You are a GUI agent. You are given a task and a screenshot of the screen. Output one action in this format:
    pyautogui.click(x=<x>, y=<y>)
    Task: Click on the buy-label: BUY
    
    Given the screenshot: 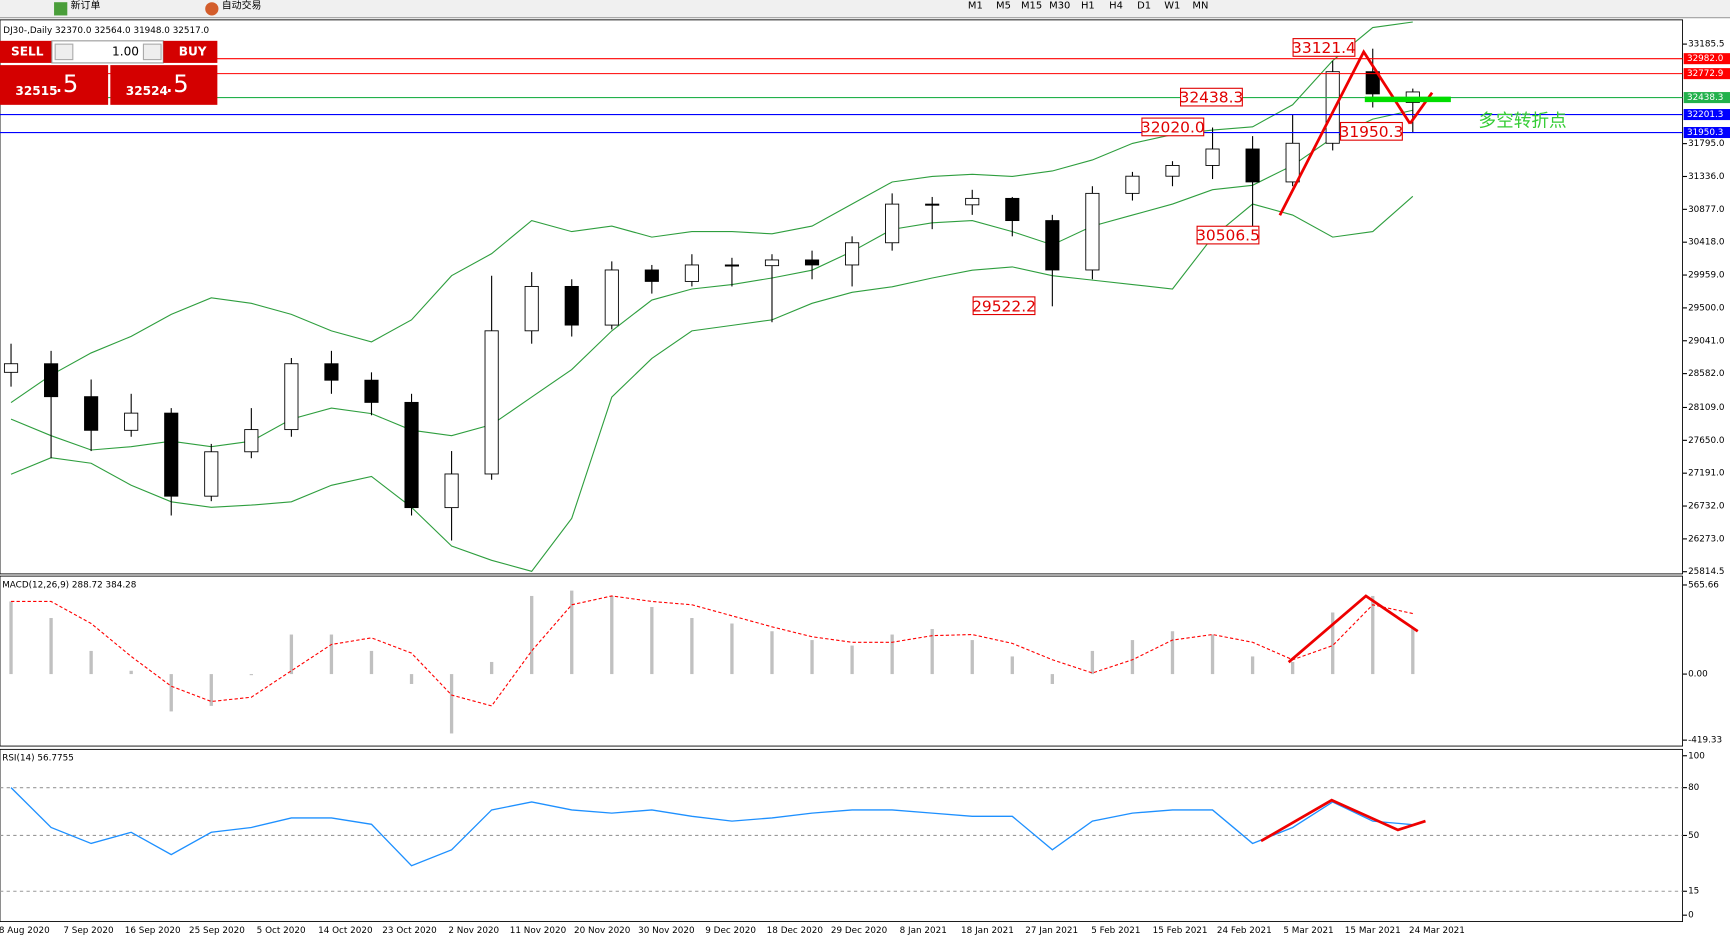 What is the action you would take?
    pyautogui.click(x=193, y=51)
    